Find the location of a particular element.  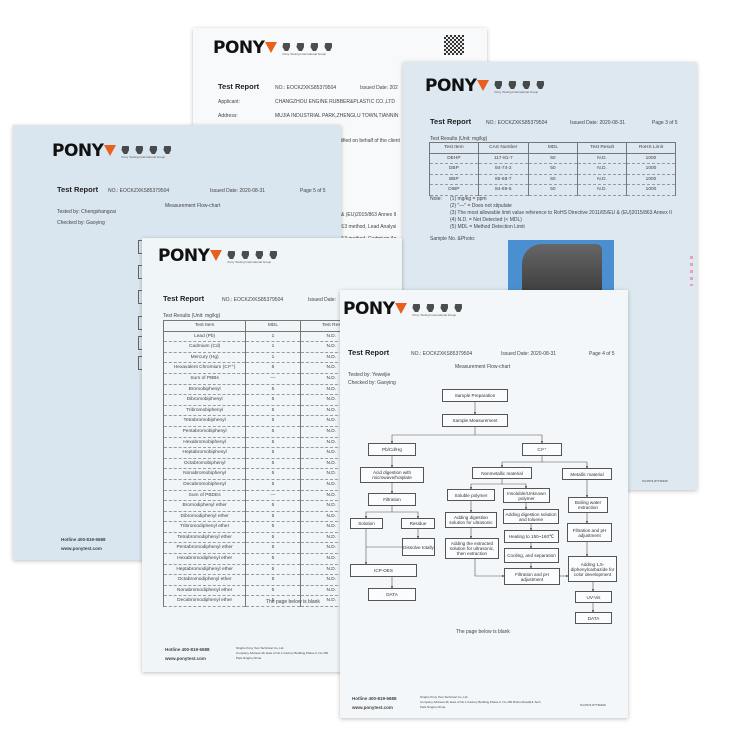

text-fragment: 2013 method, Lead Analysi is located at coordinates (366, 227).